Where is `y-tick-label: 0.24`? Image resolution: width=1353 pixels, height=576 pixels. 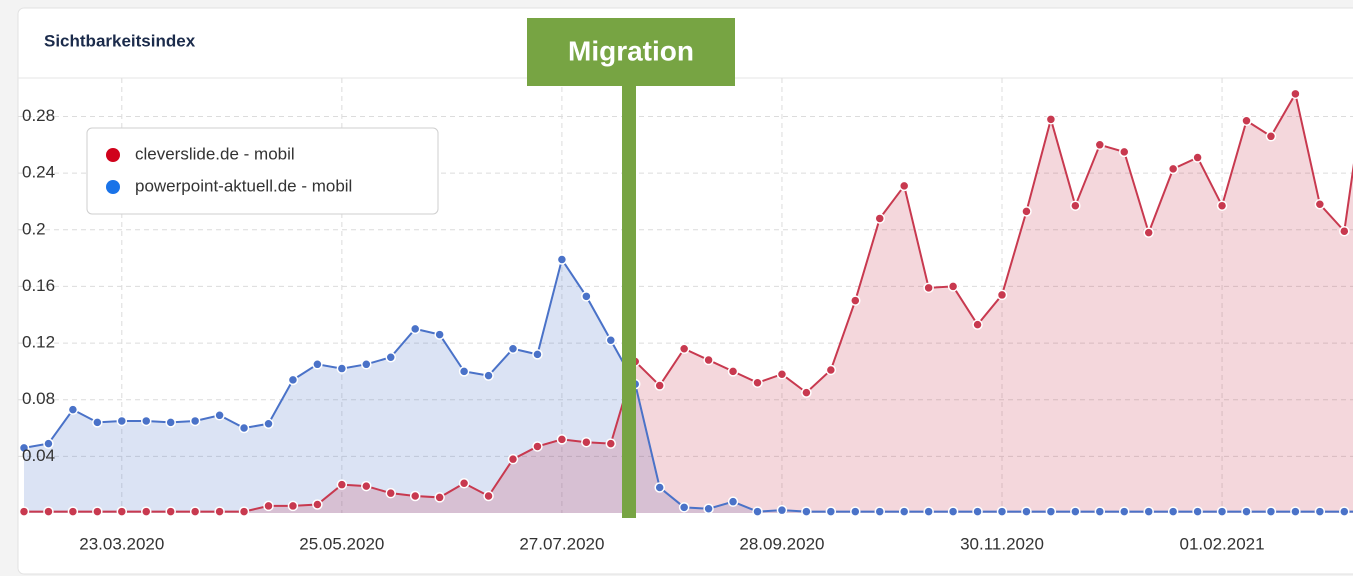
y-tick-label: 0.24 is located at coordinates (38, 172).